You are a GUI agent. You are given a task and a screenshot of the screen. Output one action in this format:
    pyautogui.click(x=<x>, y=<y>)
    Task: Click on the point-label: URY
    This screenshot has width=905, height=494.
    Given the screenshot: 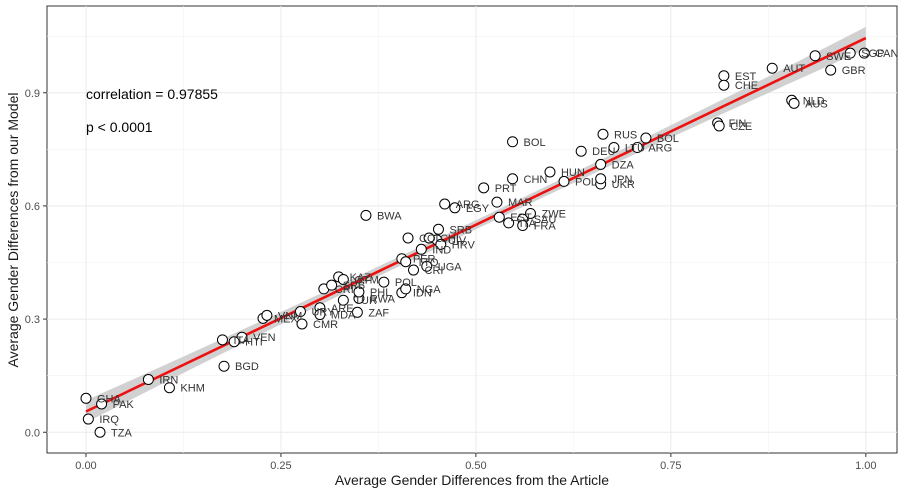 What is the action you would take?
    pyautogui.click(x=323, y=313)
    